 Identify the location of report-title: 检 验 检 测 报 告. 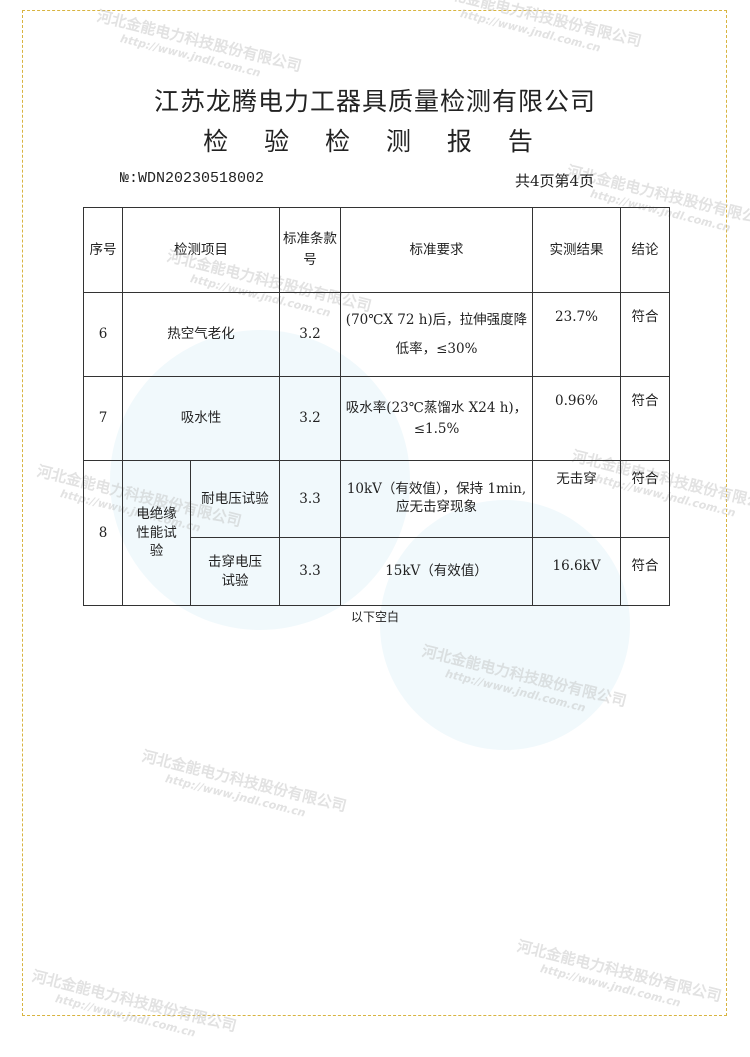
(375, 141).